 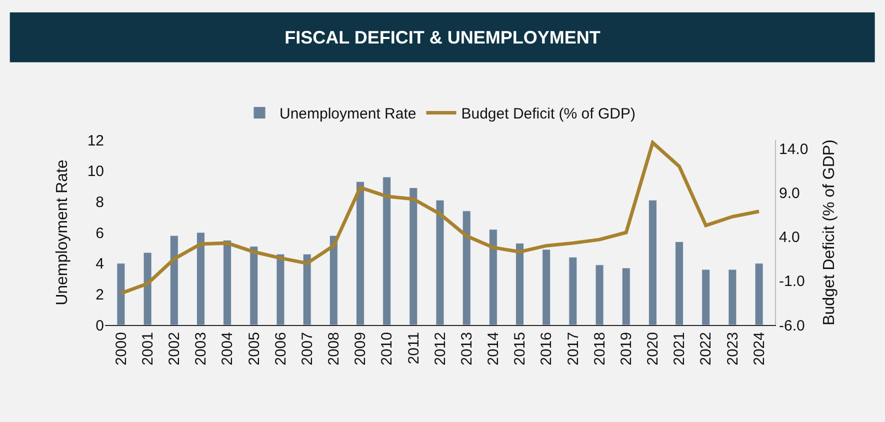 What do you see at coordinates (467, 349) in the screenshot?
I see `x-tick-label: 2013` at bounding box center [467, 349].